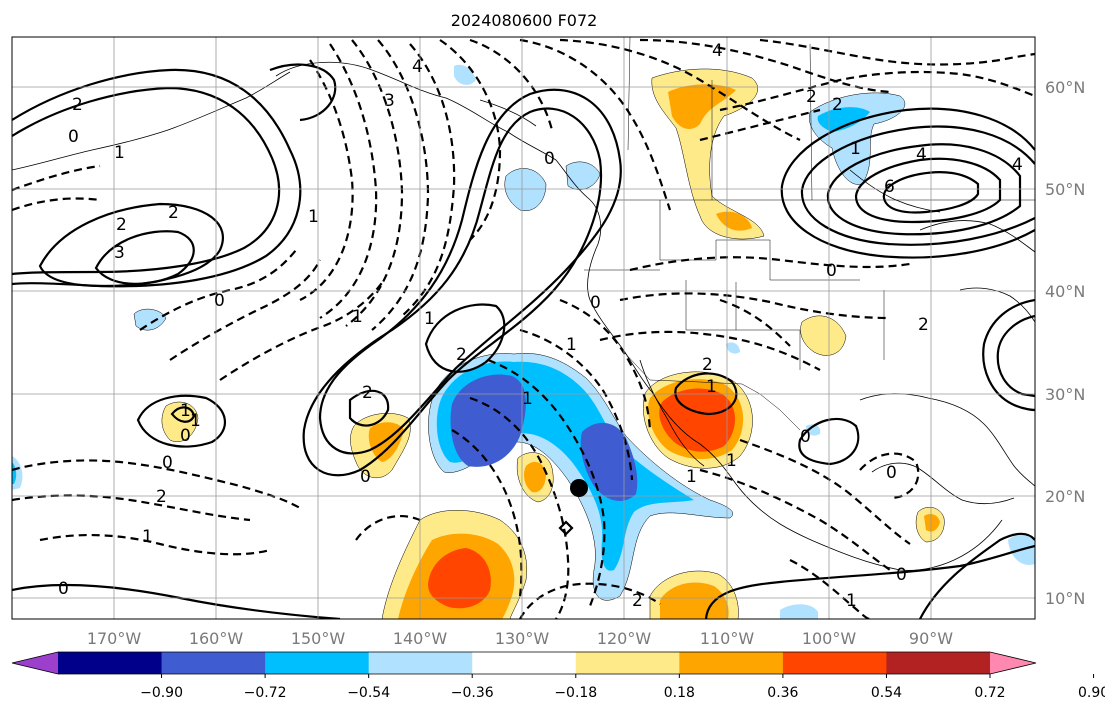 The image size is (1105, 712). What do you see at coordinates (679, 693) in the screenshot?
I see `colorbar-tick-label: 0.18` at bounding box center [679, 693].